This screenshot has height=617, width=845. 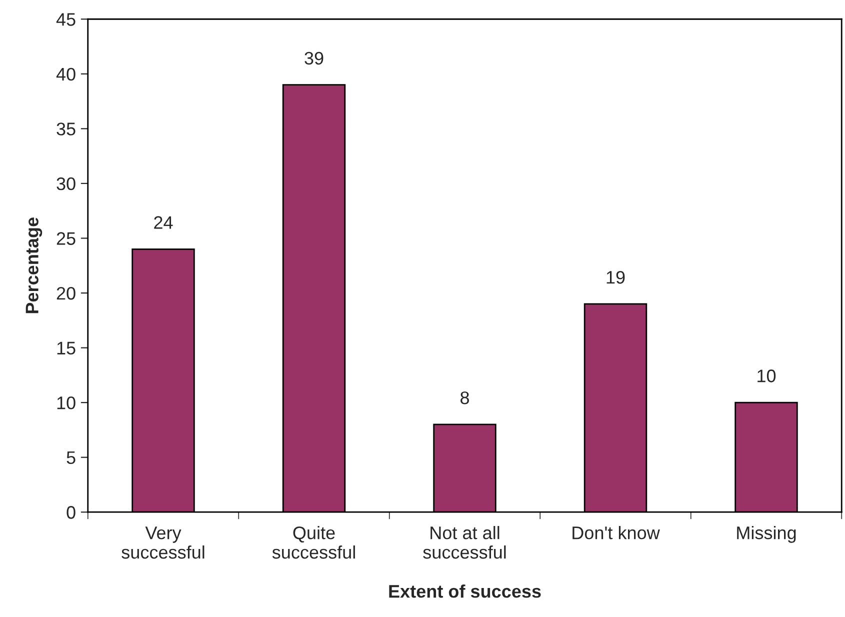 I want to click on y-tick-label: 40, so click(x=66, y=74).